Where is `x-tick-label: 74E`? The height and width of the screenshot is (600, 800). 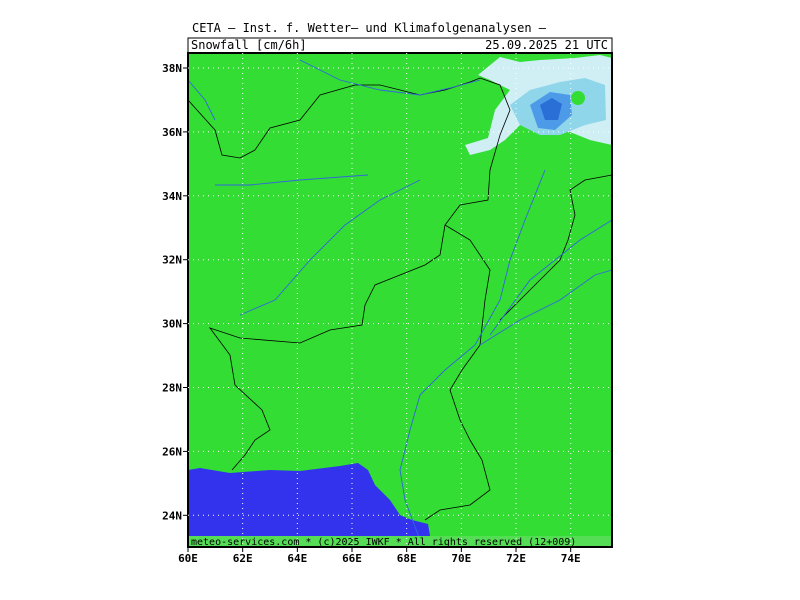 x-tick-label: 74E is located at coordinates (571, 558).